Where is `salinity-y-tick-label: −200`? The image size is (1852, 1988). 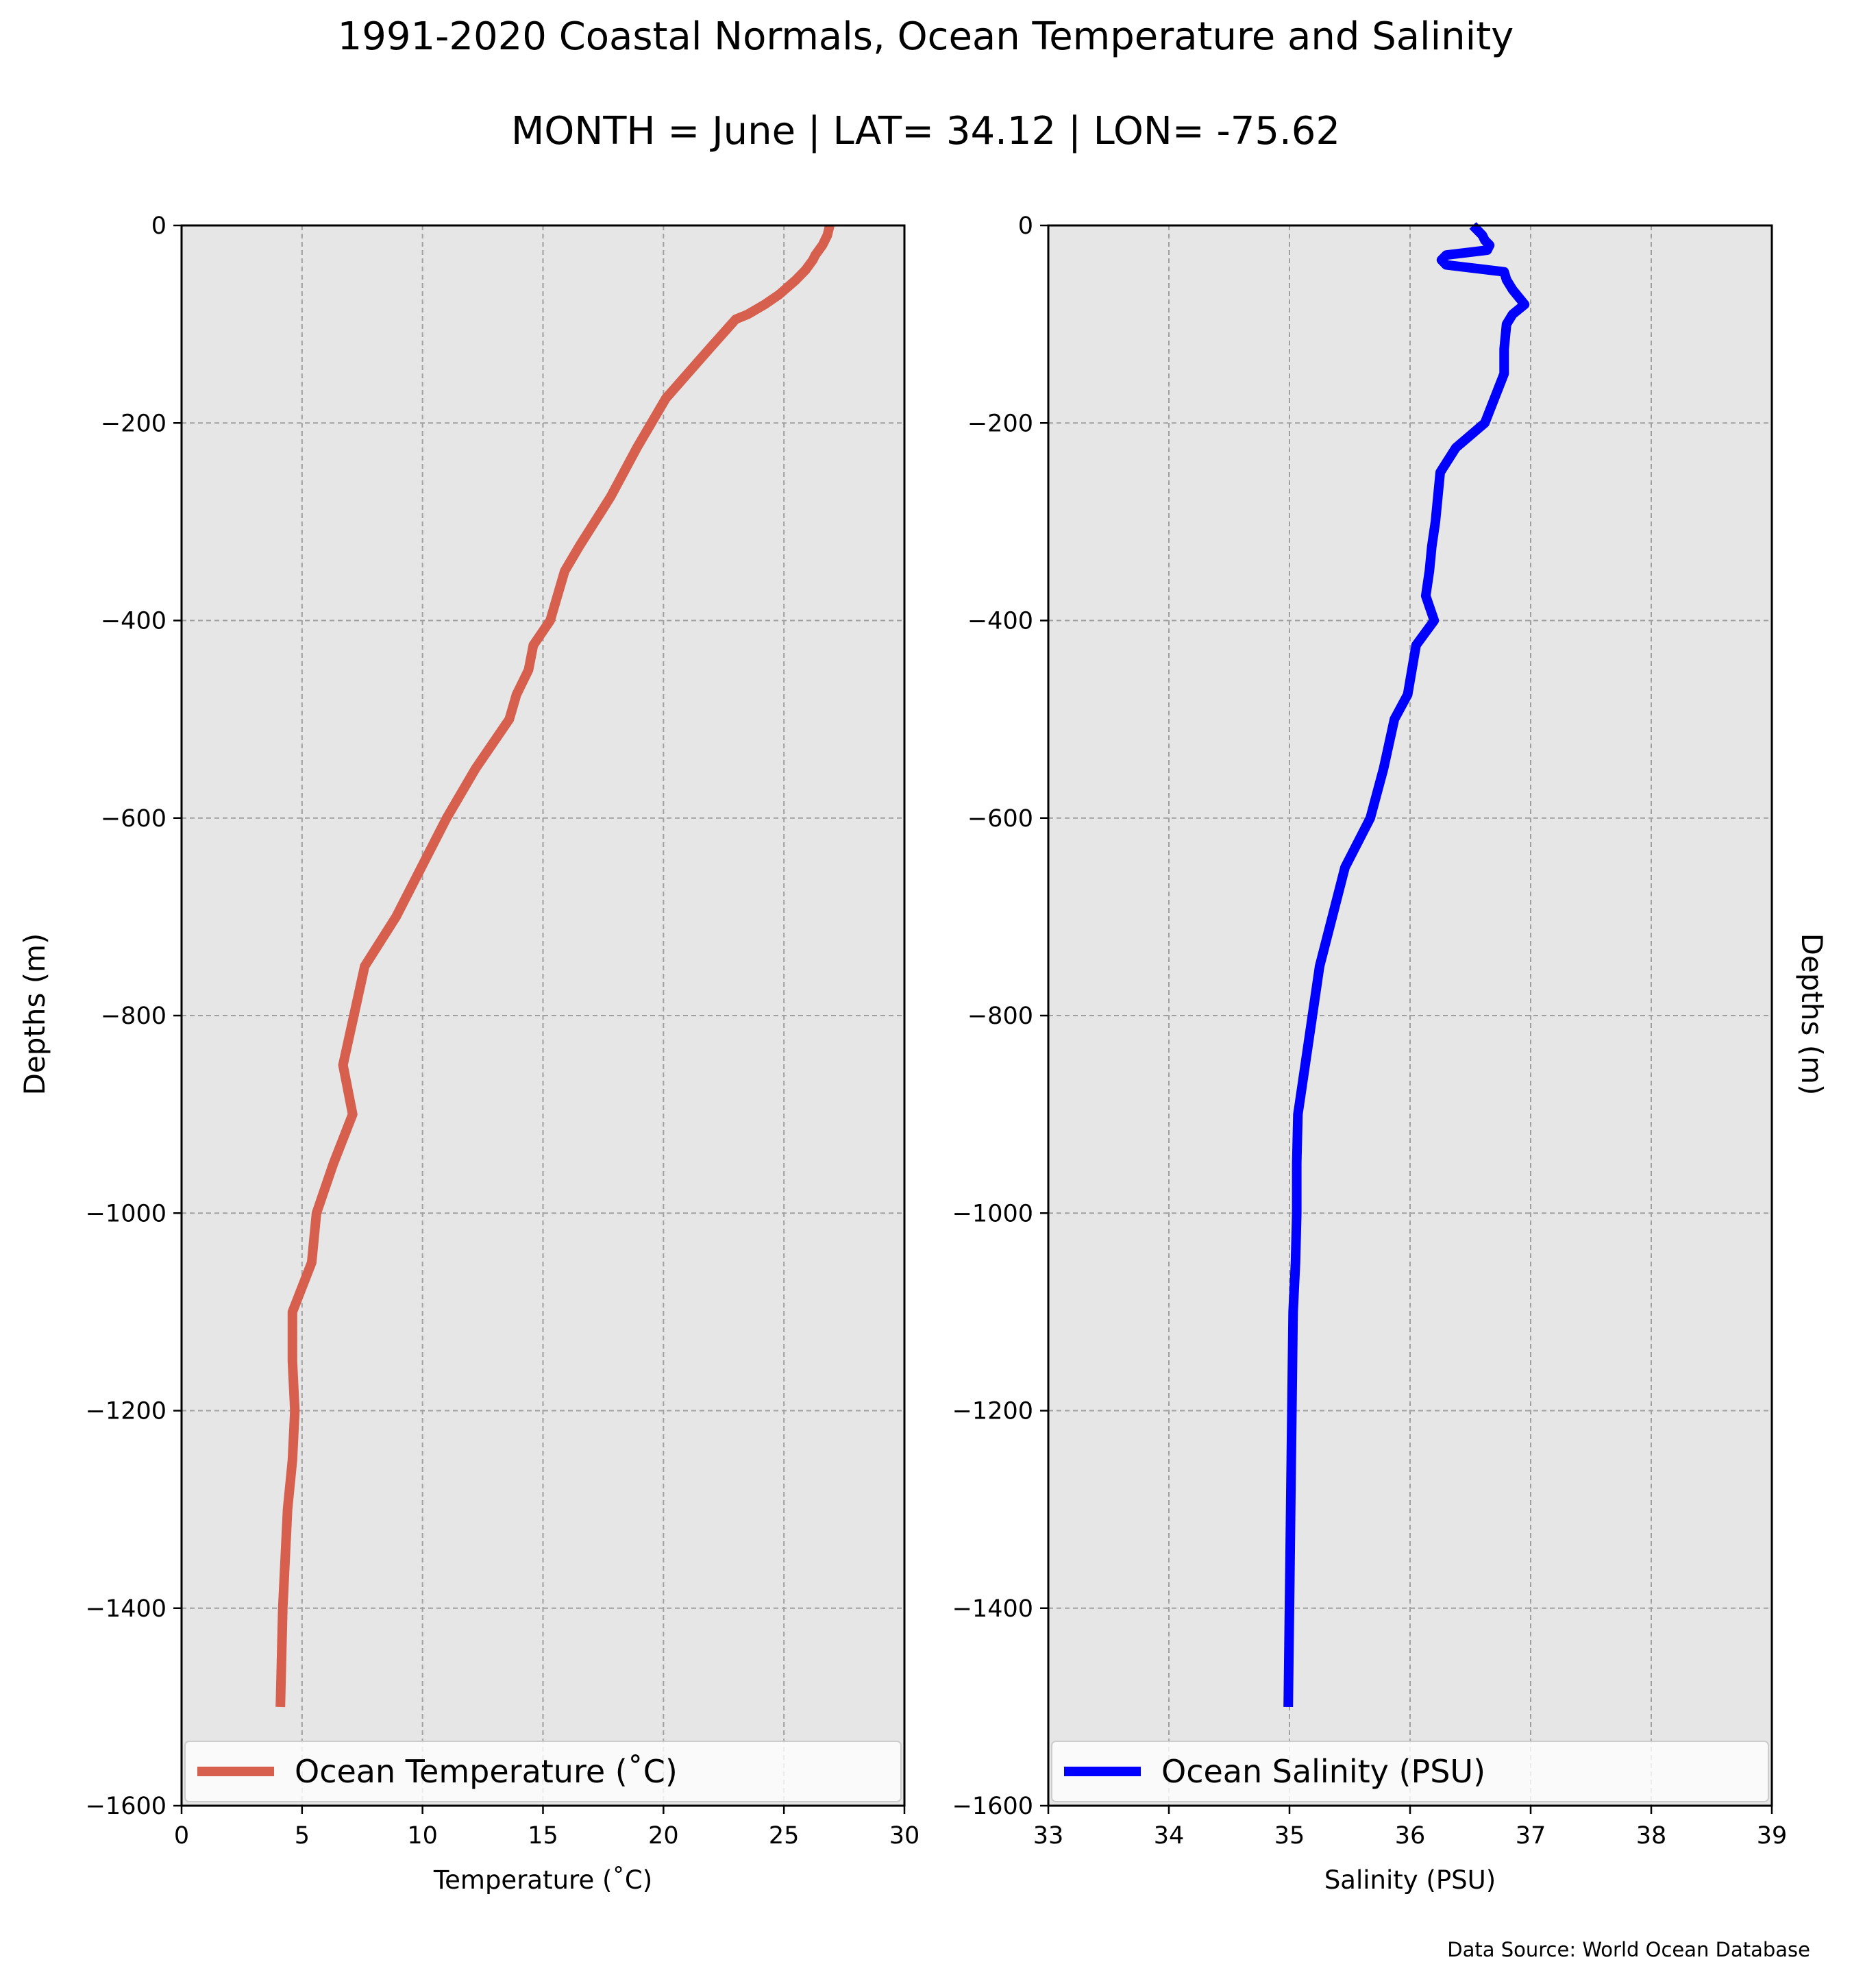 salinity-y-tick-label: −200 is located at coordinates (1000, 423).